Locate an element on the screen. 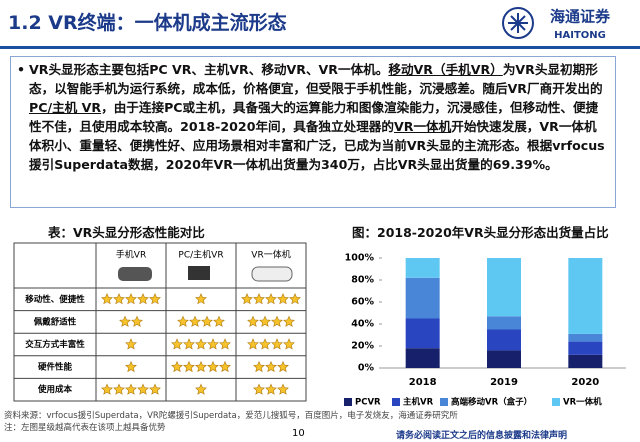 The image size is (640, 442). x-tick-label: 2018 is located at coordinates (423, 382).